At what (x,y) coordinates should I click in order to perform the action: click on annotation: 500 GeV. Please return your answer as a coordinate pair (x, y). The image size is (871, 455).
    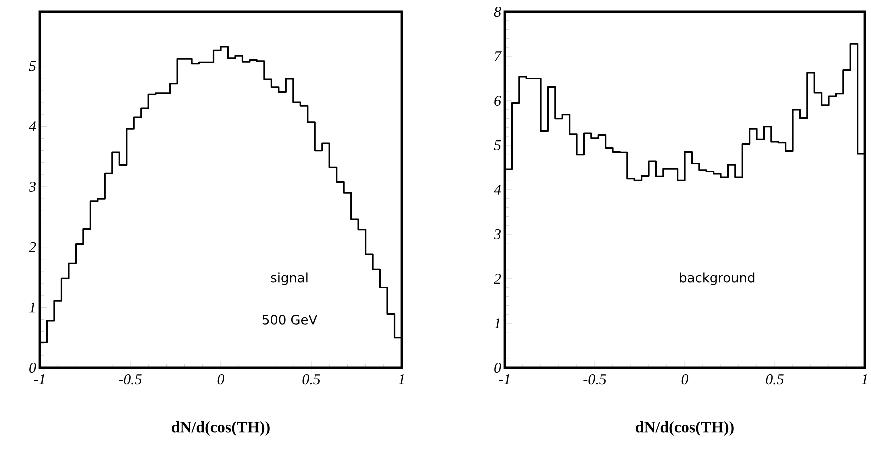
    Looking at the image, I should click on (290, 320).